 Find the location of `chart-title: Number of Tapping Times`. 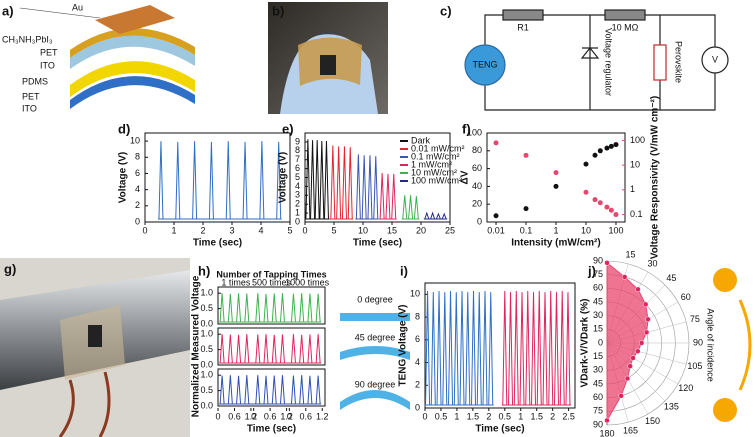

chart-title: Number of Tapping Times is located at coordinates (271, 274).